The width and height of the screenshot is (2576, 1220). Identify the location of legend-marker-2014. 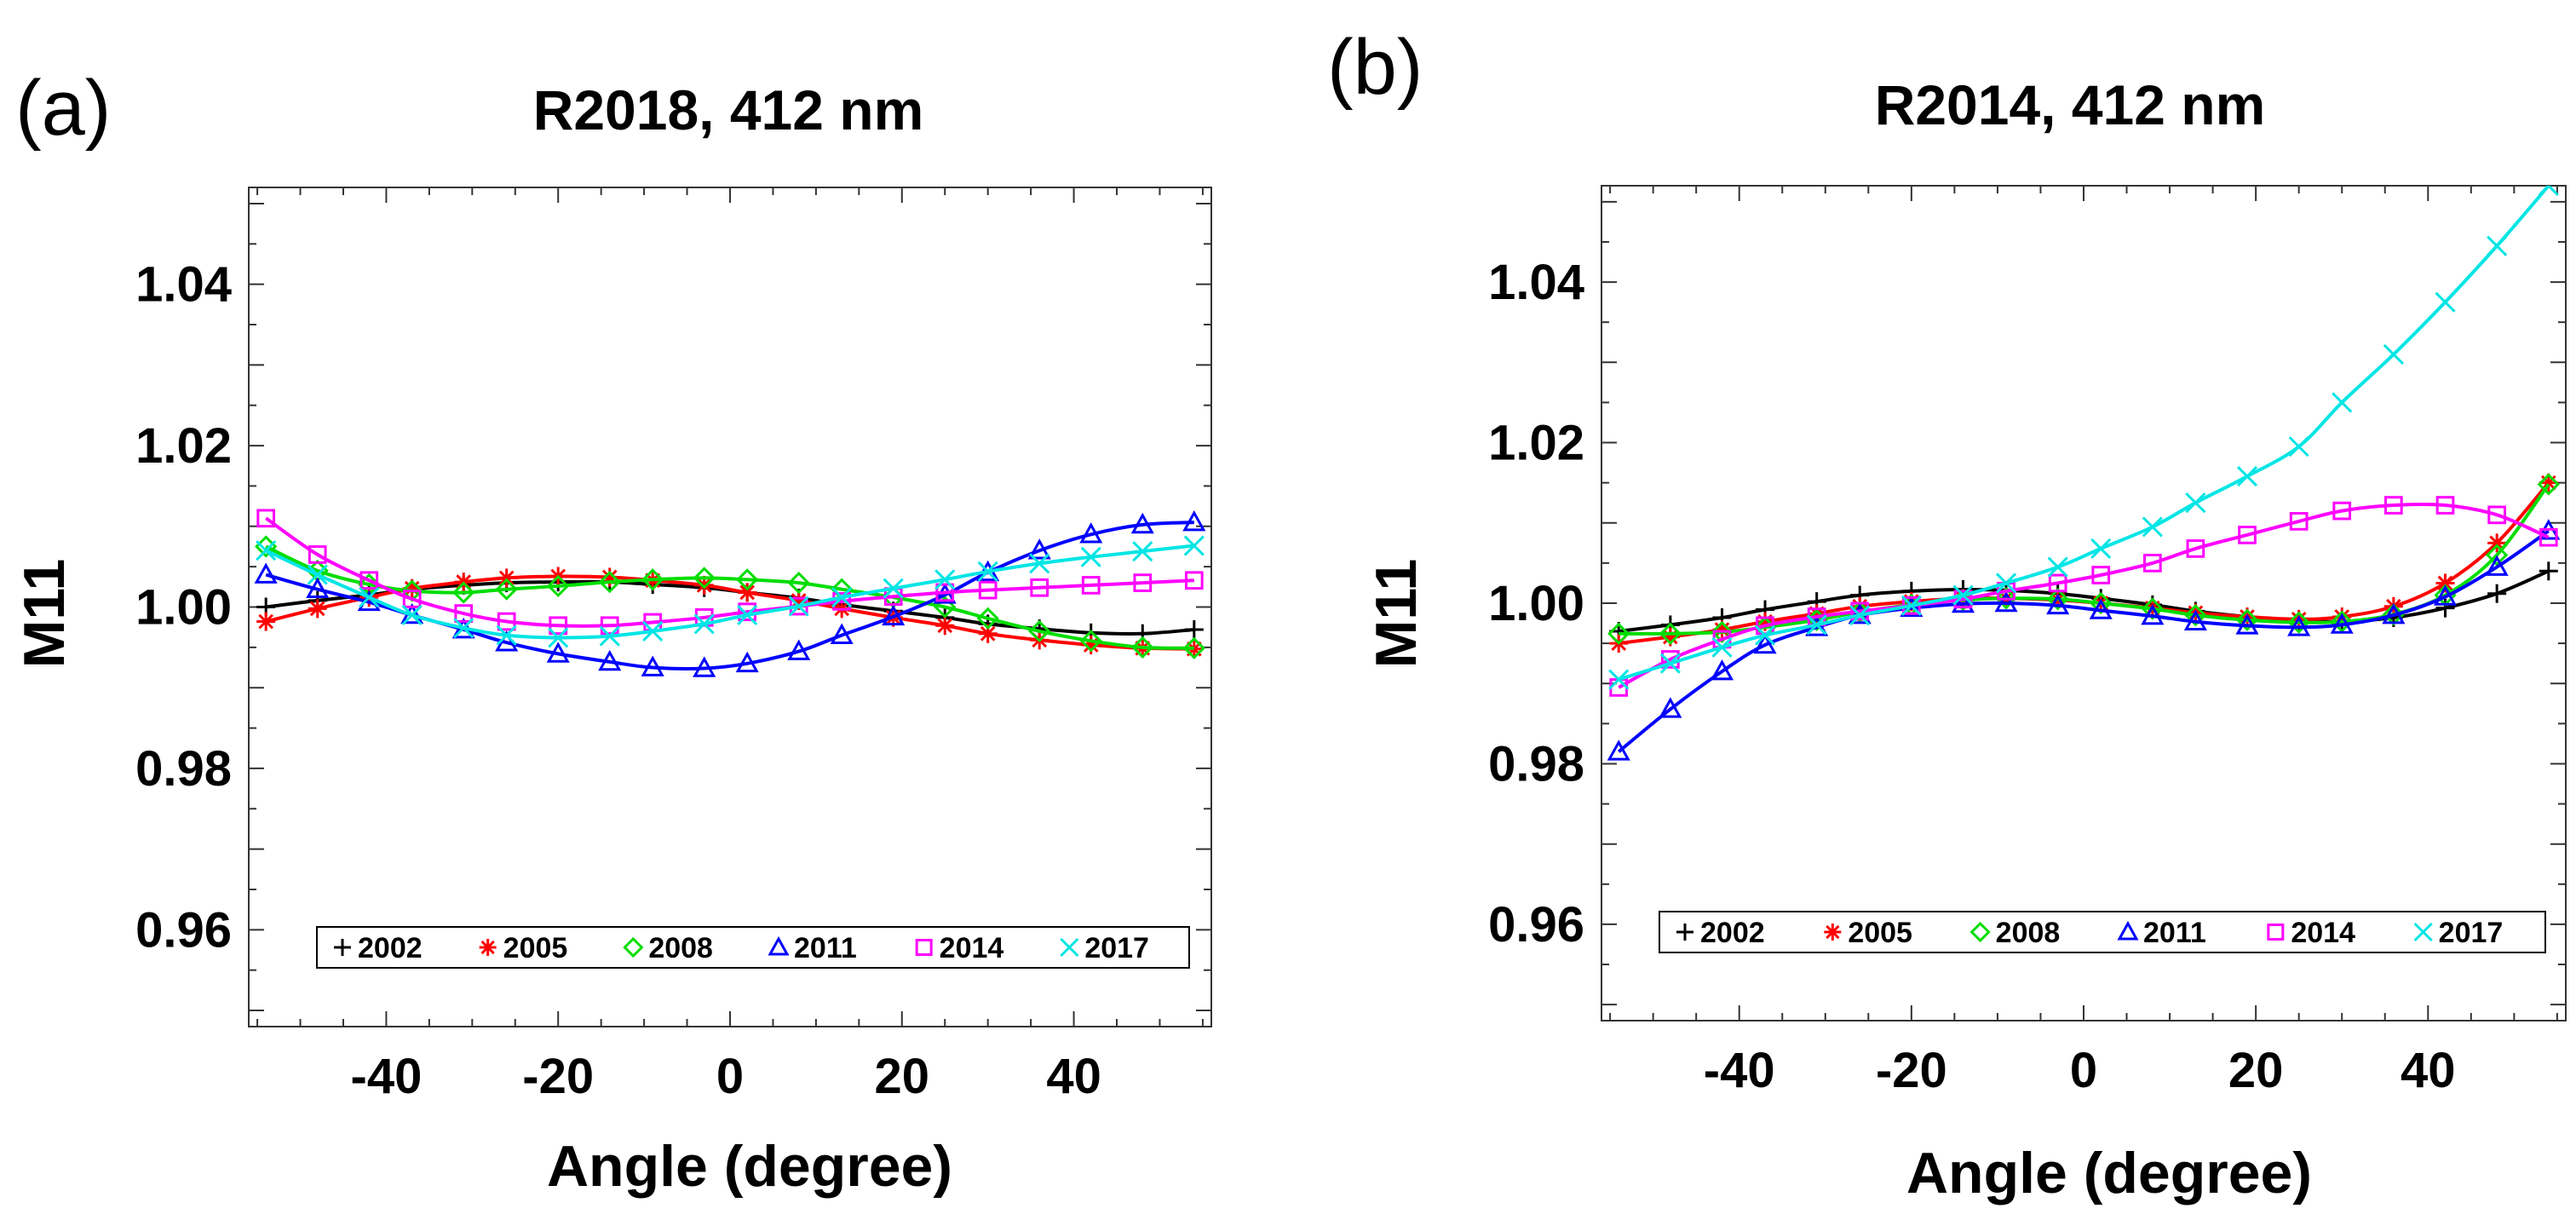
(2276, 932).